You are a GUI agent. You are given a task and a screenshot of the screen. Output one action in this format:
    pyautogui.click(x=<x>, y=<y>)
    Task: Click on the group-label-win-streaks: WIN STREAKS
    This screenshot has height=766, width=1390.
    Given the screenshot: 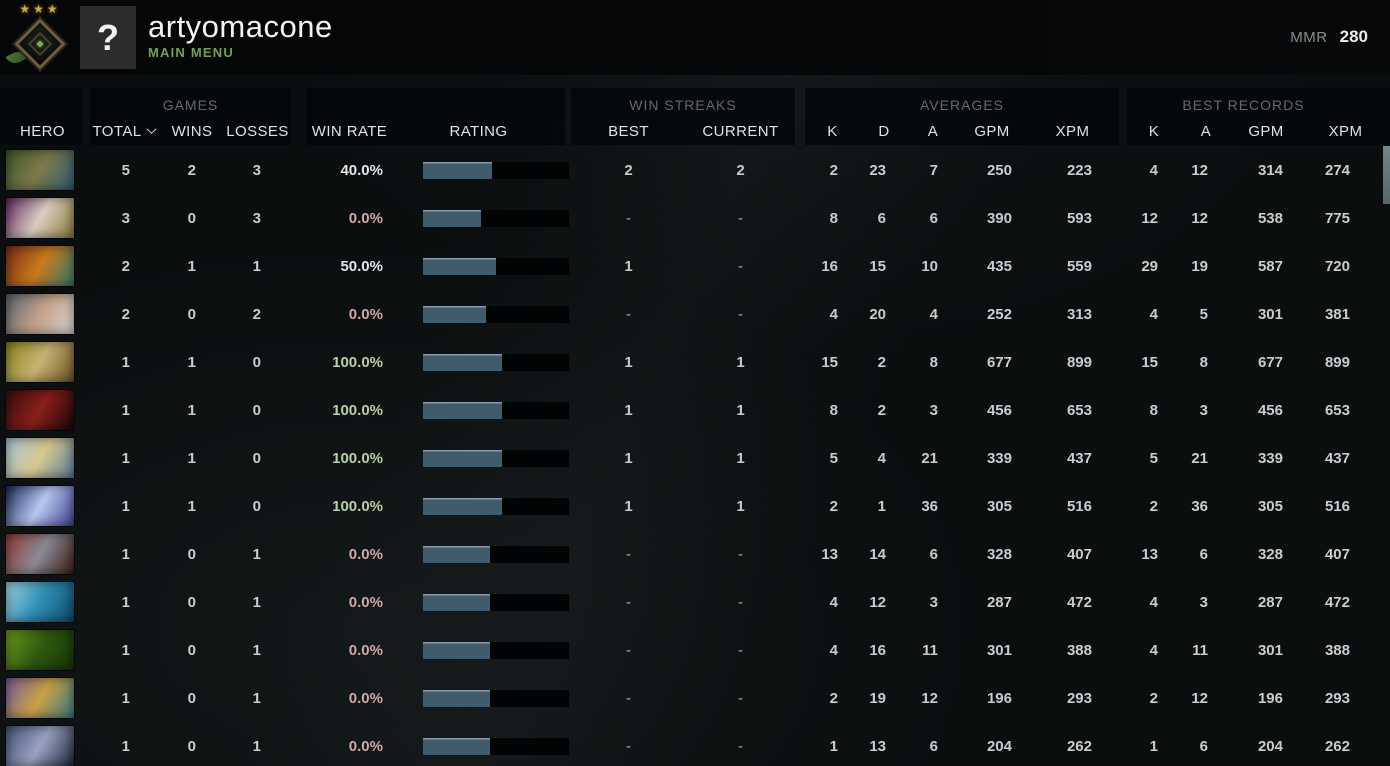 What is the action you would take?
    pyautogui.click(x=683, y=105)
    